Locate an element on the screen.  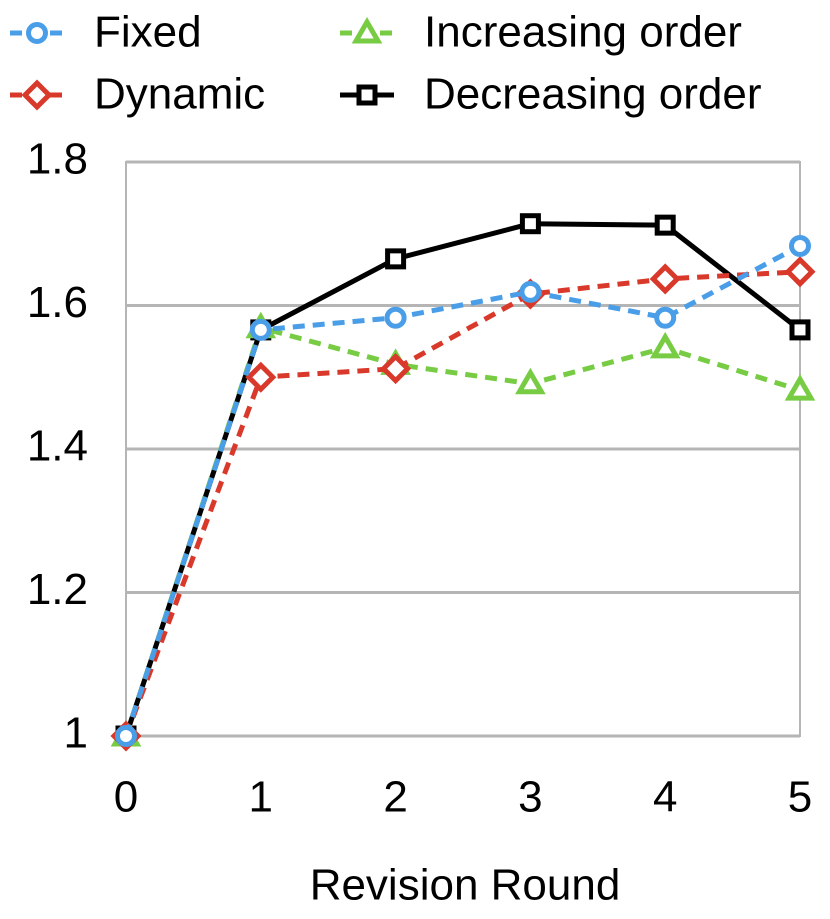
legend-label: Decreasing order is located at coordinates (593, 94).